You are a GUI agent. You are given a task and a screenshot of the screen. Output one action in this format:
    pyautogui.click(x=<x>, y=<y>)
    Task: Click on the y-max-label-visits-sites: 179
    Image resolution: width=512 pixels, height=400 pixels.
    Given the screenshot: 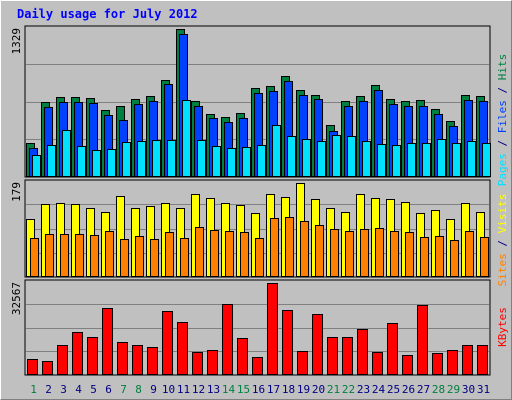 What is the action you would take?
    pyautogui.click(x=16, y=192)
    